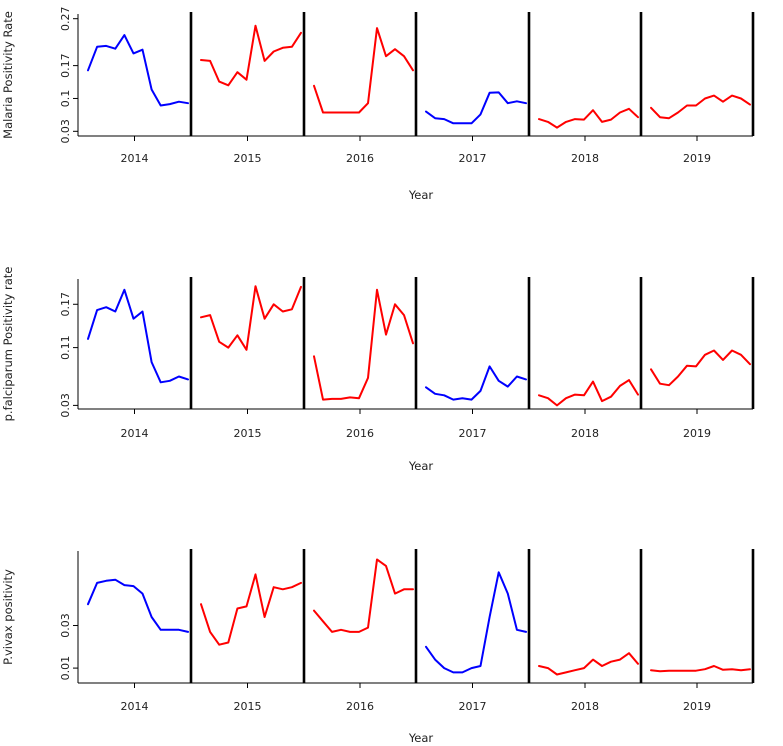 This screenshot has width=783, height=746. What do you see at coordinates (65, 99) in the screenshot?
I see `y-tick-label: 0.1` at bounding box center [65, 99].